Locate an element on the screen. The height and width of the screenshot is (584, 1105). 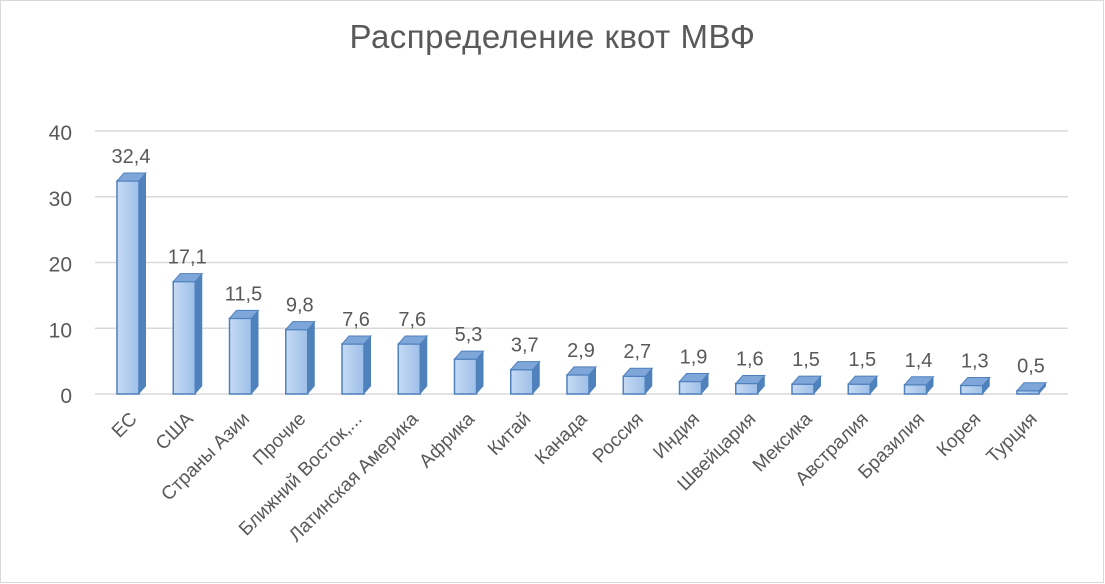
chart-title: Распределение квот МВФ is located at coordinates (552, 36).